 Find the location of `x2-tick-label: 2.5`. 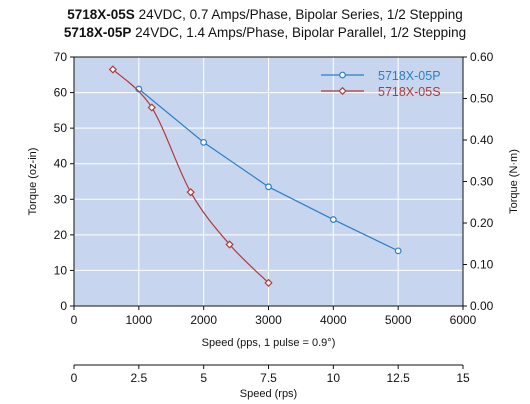

x2-tick-label: 2.5 is located at coordinates (138, 378).